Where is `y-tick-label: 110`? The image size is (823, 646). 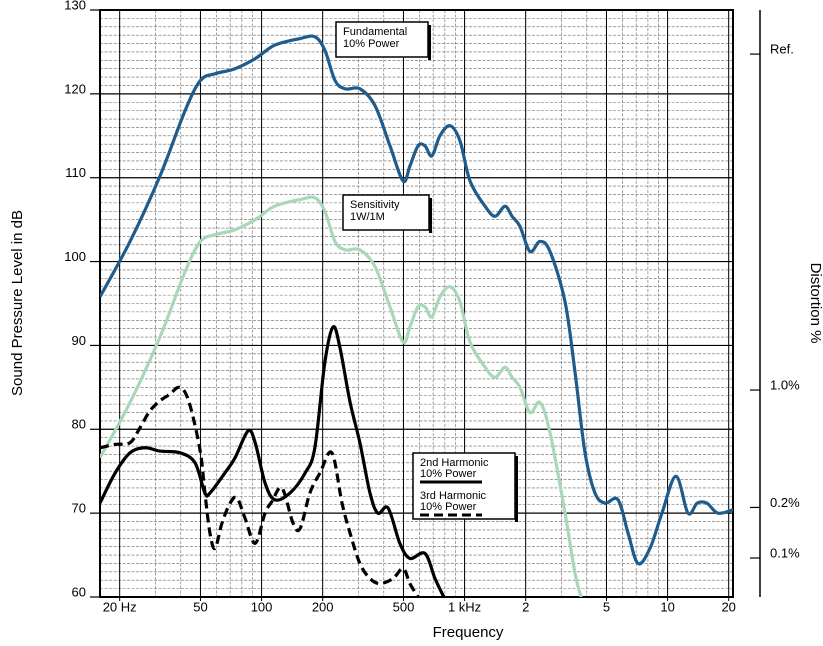
y-tick-label: 110 is located at coordinates (75, 172).